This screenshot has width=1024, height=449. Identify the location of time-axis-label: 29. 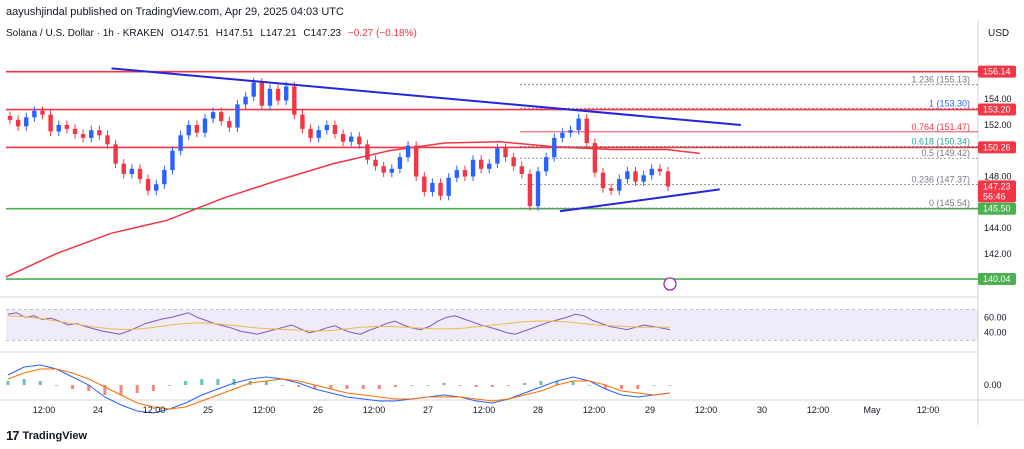
(650, 410).